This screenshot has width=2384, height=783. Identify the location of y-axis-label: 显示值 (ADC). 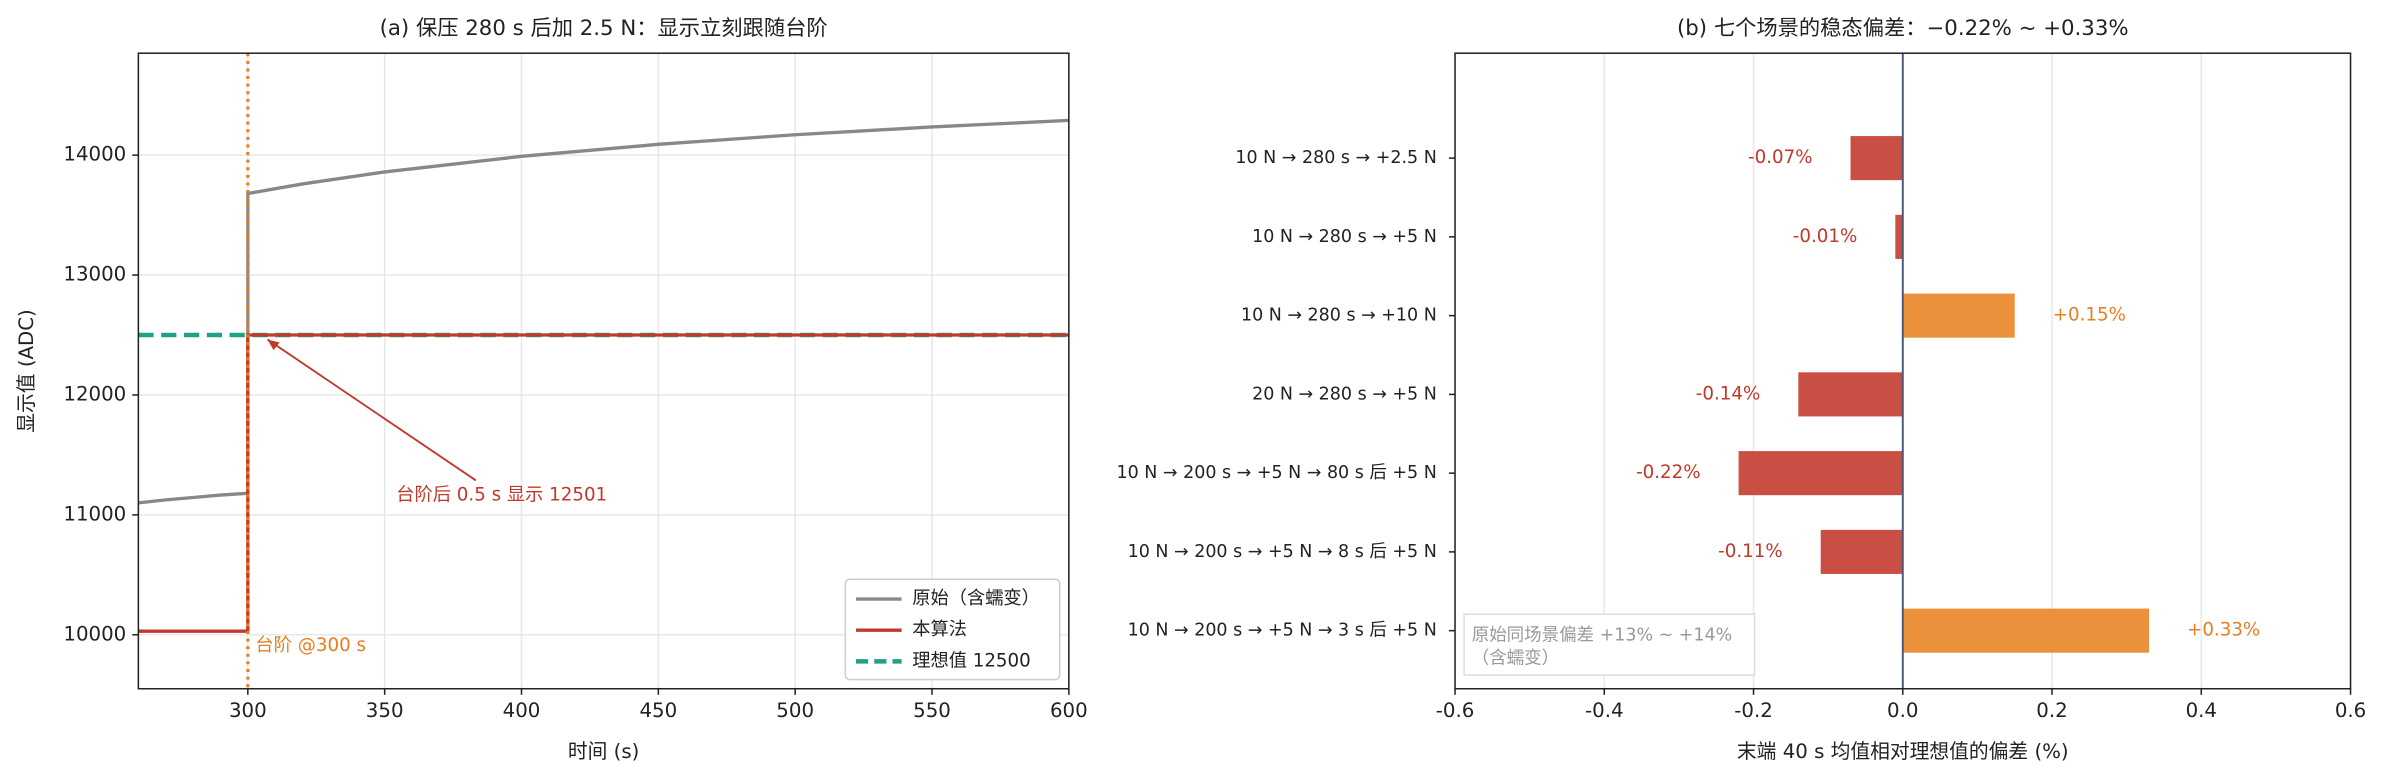
(26, 370).